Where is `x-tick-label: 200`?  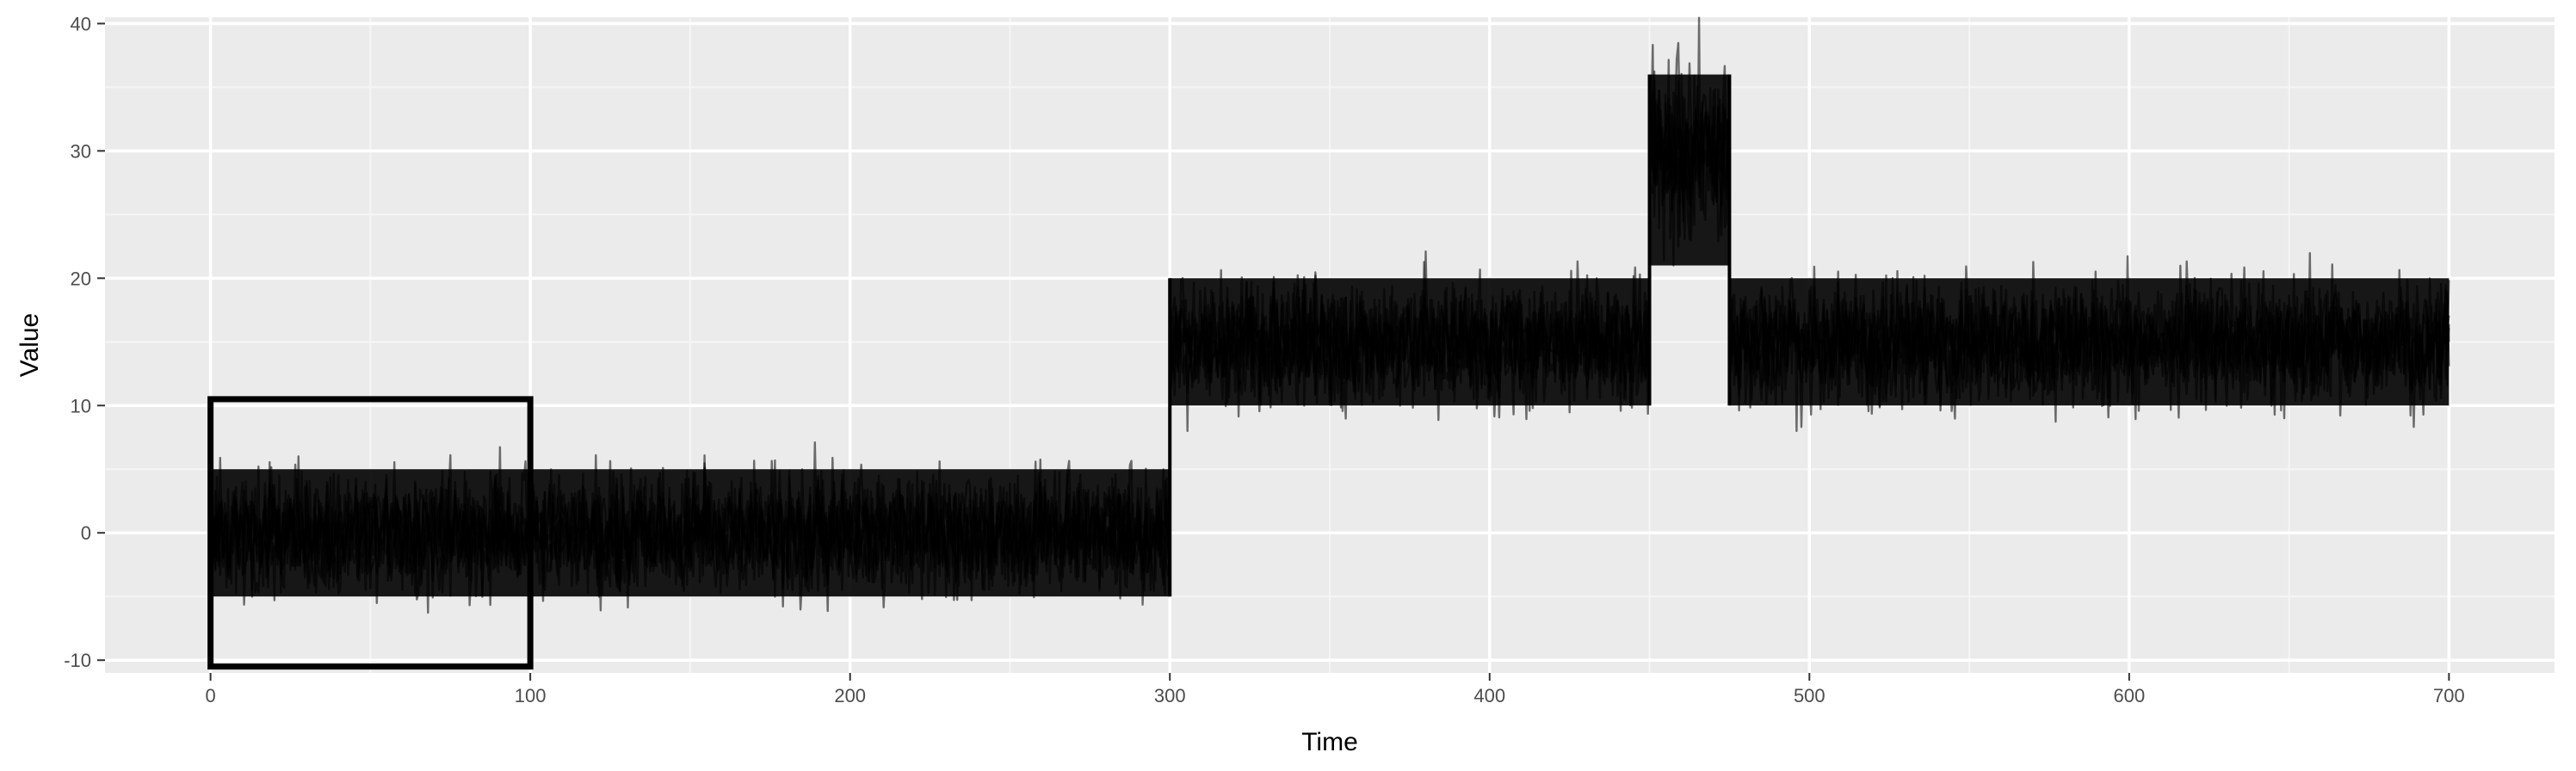
x-tick-label: 200 is located at coordinates (850, 695).